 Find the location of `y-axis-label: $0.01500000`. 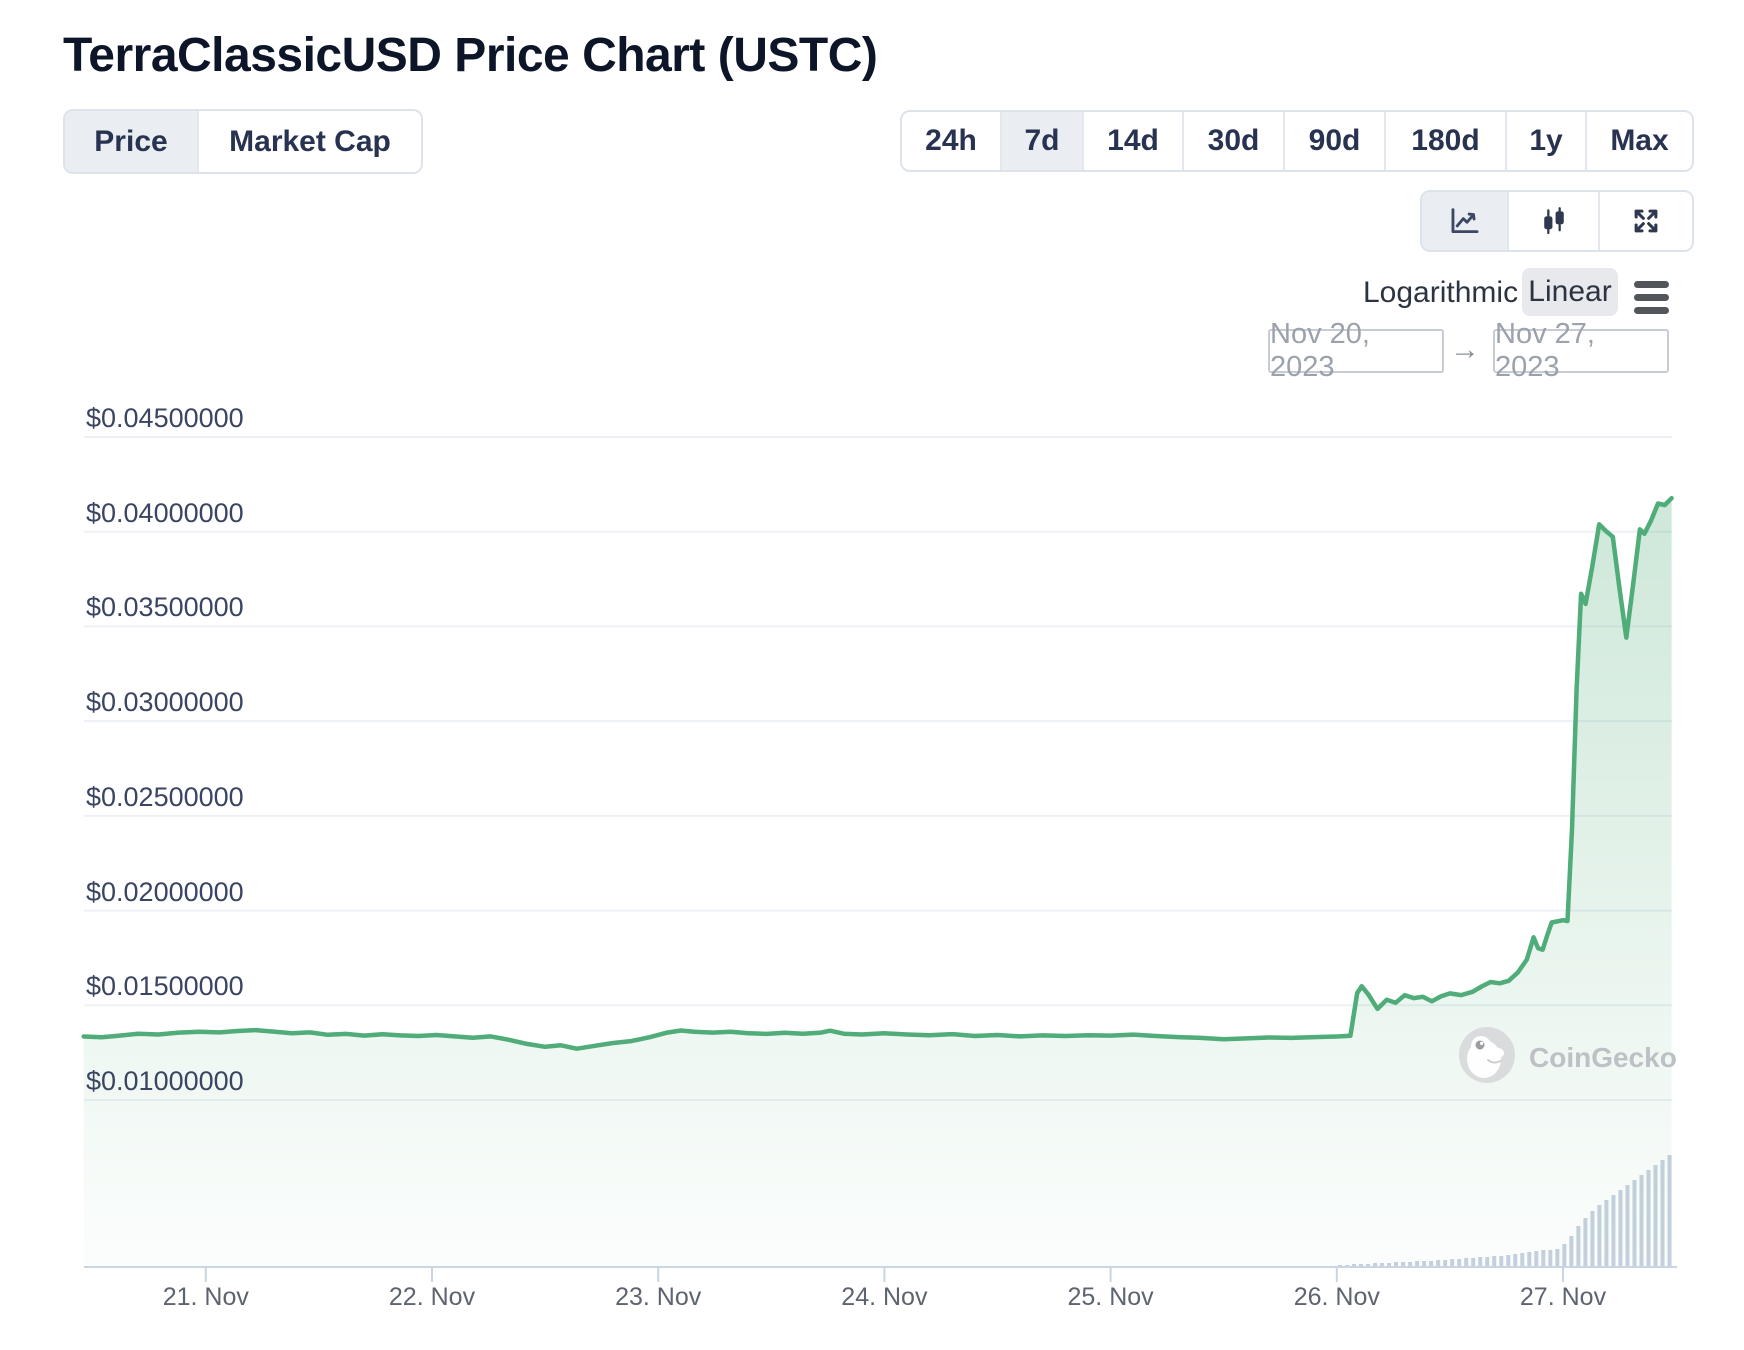

y-axis-label: $0.01500000 is located at coordinates (165, 986).